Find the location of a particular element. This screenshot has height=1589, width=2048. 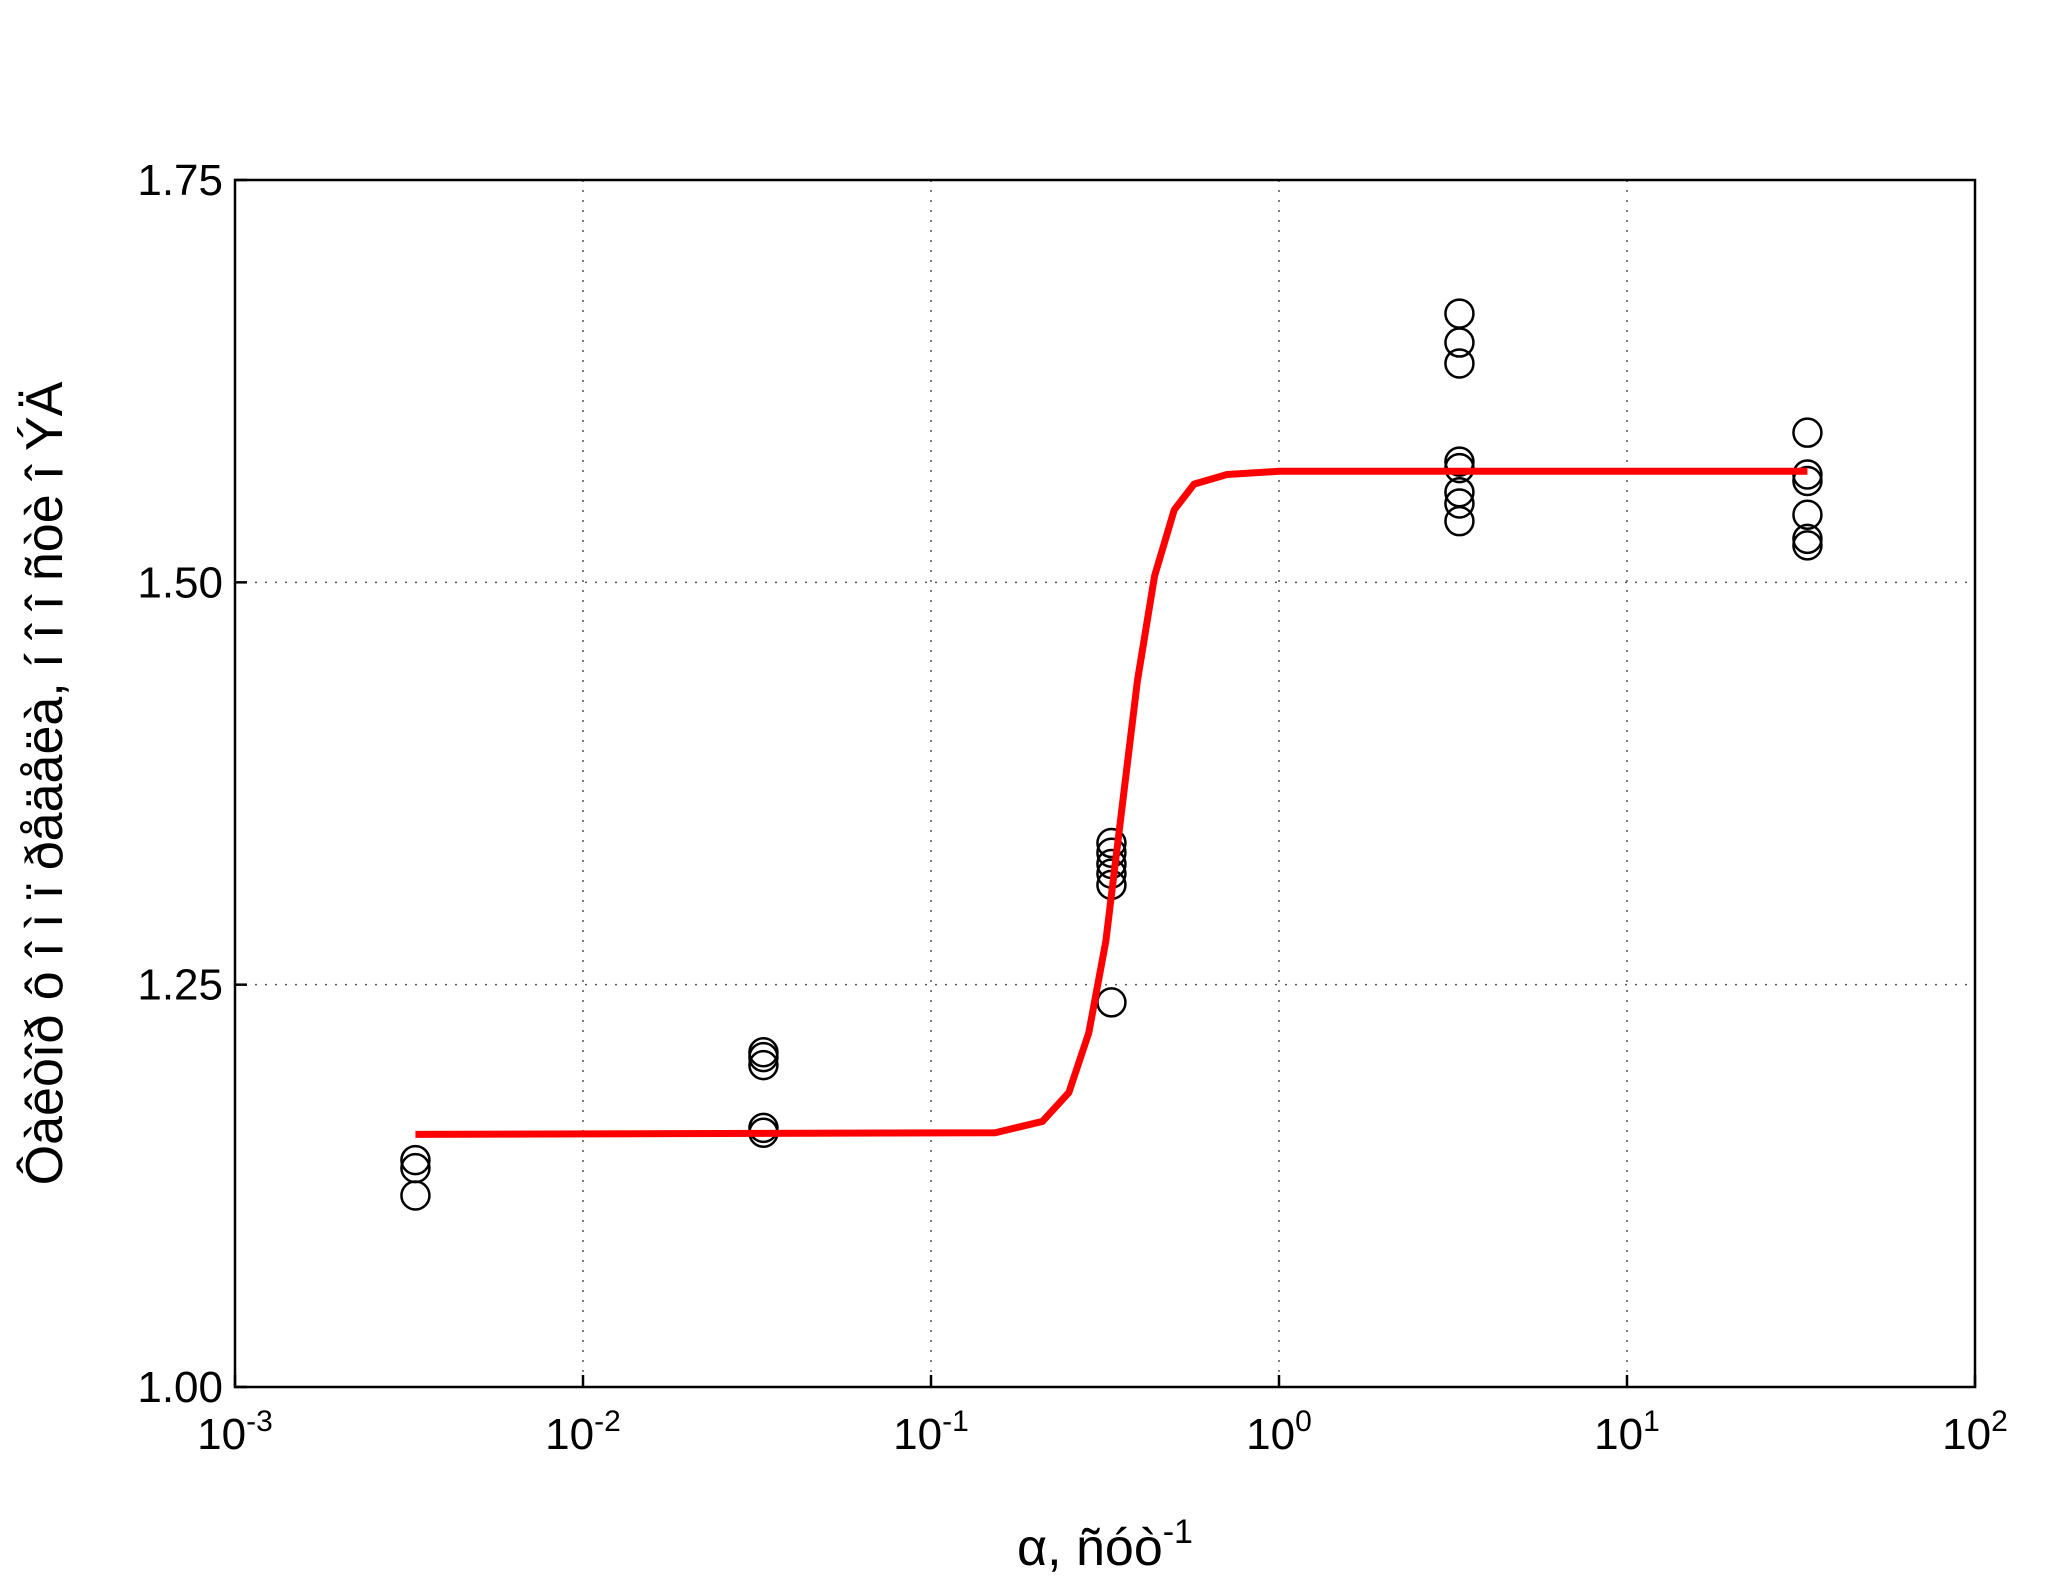

x-tick-exponent: 1 is located at coordinates (1651, 1421).